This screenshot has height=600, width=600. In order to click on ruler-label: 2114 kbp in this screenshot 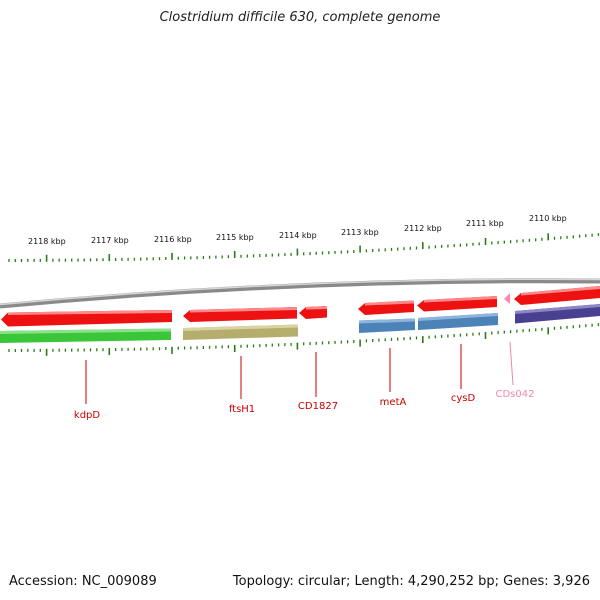, I will do `click(298, 235)`.